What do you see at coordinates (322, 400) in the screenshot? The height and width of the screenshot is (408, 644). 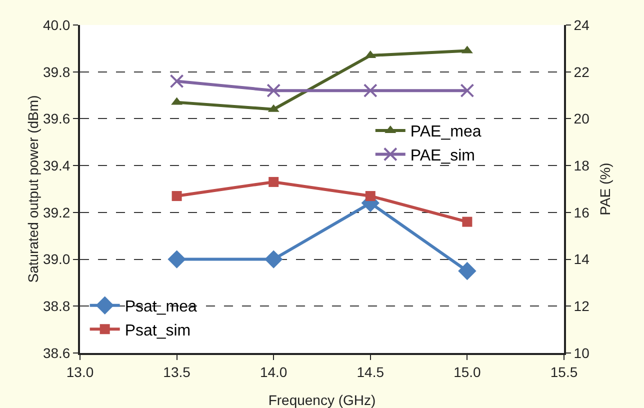 I see `x-axis-title: Frequency (GHz)` at bounding box center [322, 400].